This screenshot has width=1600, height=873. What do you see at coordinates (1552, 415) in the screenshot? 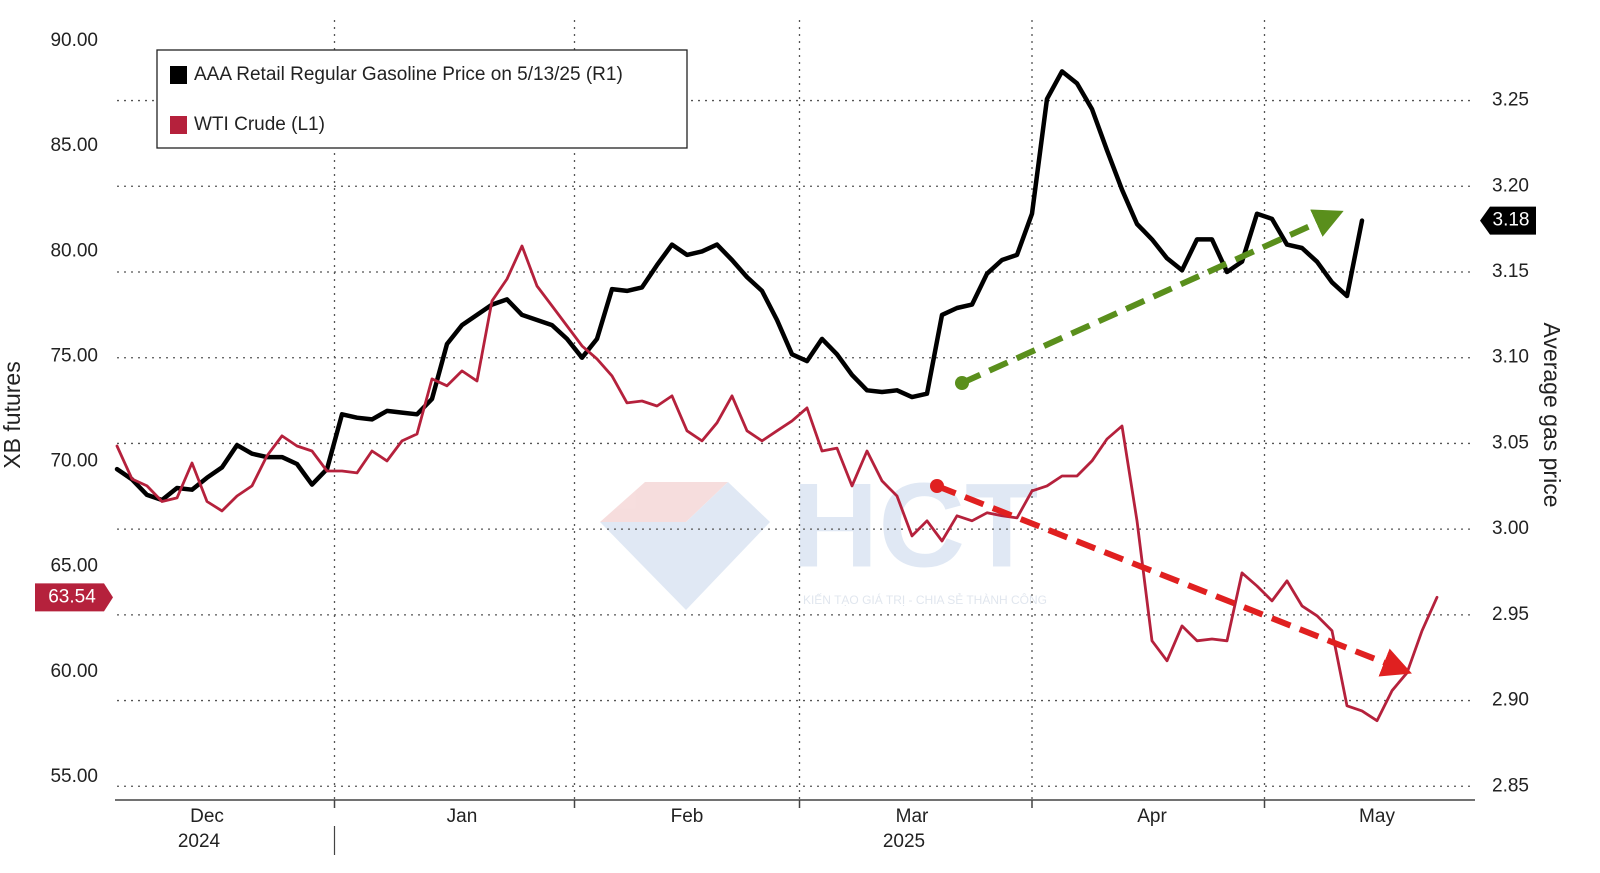
I see `y2-axis-label: Average gas price` at bounding box center [1552, 415].